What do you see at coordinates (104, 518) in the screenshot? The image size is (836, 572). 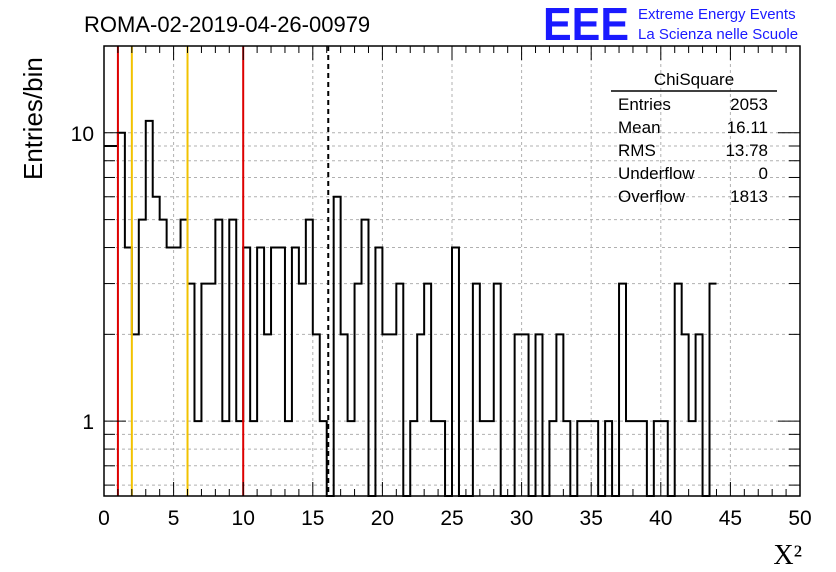 I see `x-tick-label: 0` at bounding box center [104, 518].